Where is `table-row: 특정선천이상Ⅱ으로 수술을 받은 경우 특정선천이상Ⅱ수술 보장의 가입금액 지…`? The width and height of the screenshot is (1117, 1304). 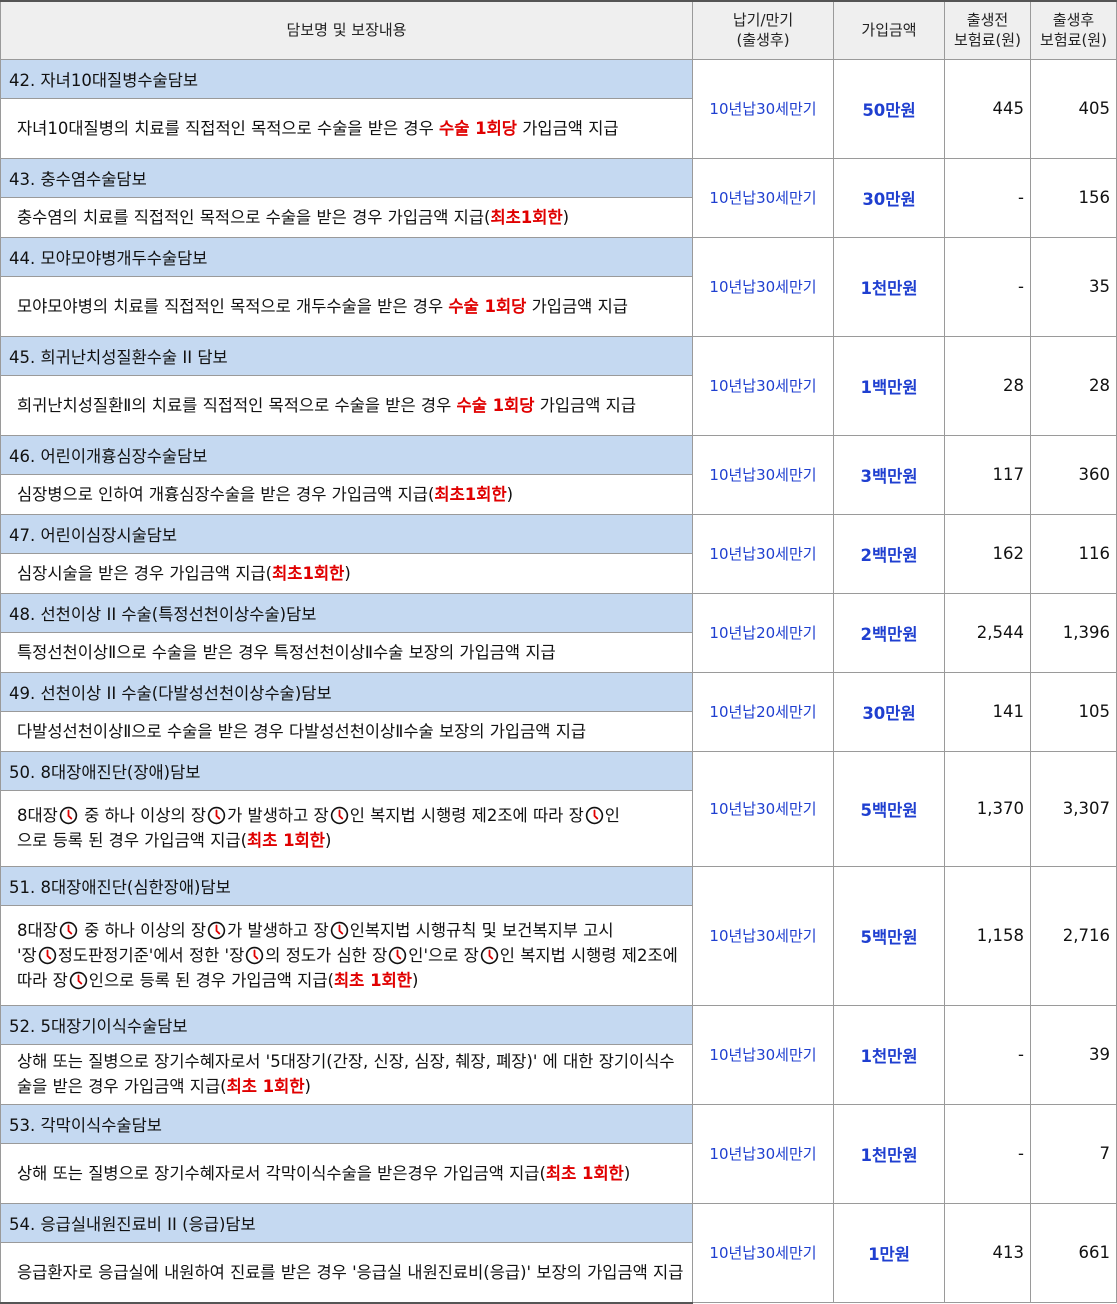 table-row: 특정선천이상Ⅱ으로 수술을 받은 경우 특정선천이상Ⅱ수술 보장의 가입금액 지… is located at coordinates (558, 652).